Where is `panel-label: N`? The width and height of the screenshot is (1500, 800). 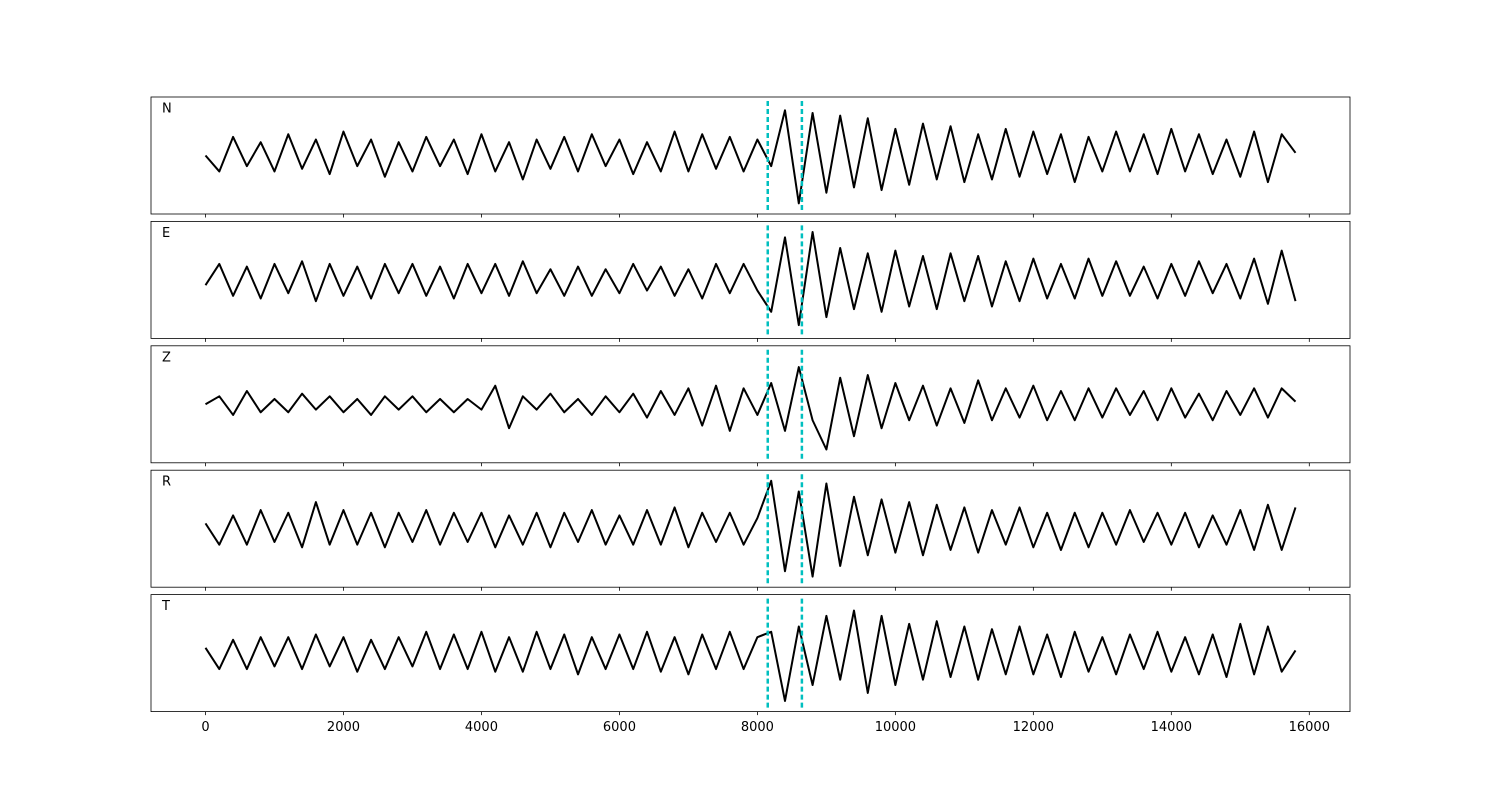
panel-label: N is located at coordinates (167, 109).